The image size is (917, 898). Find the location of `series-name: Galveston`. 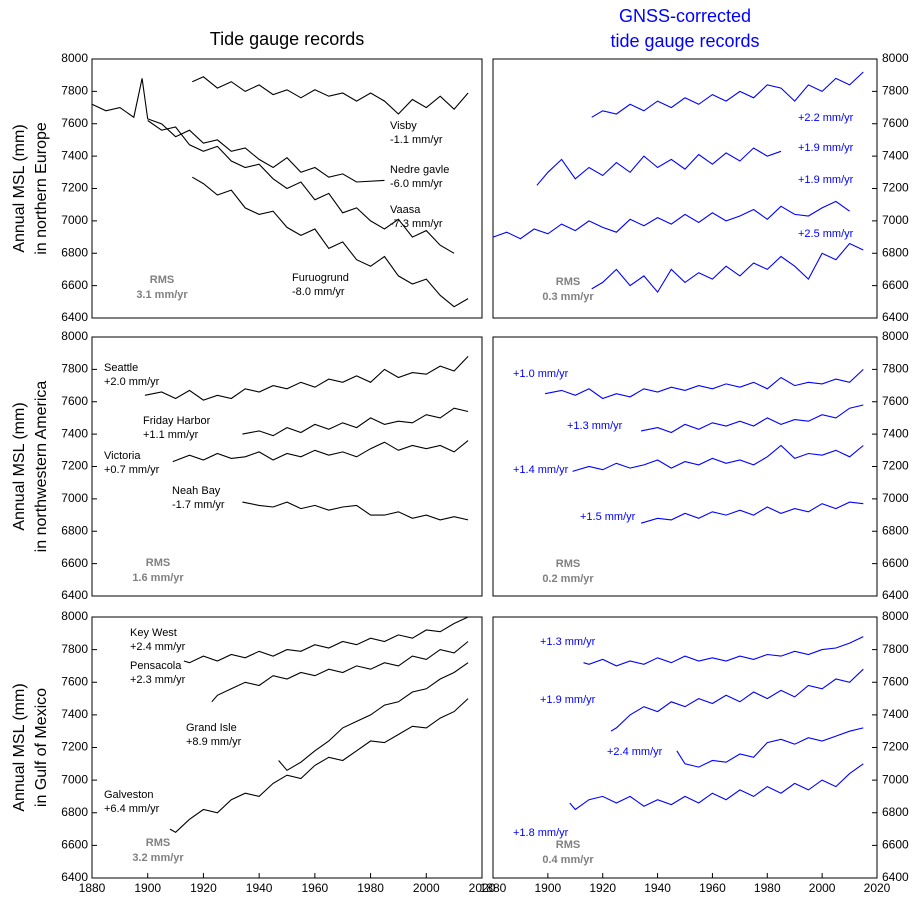

series-name: Galveston is located at coordinates (129, 795).